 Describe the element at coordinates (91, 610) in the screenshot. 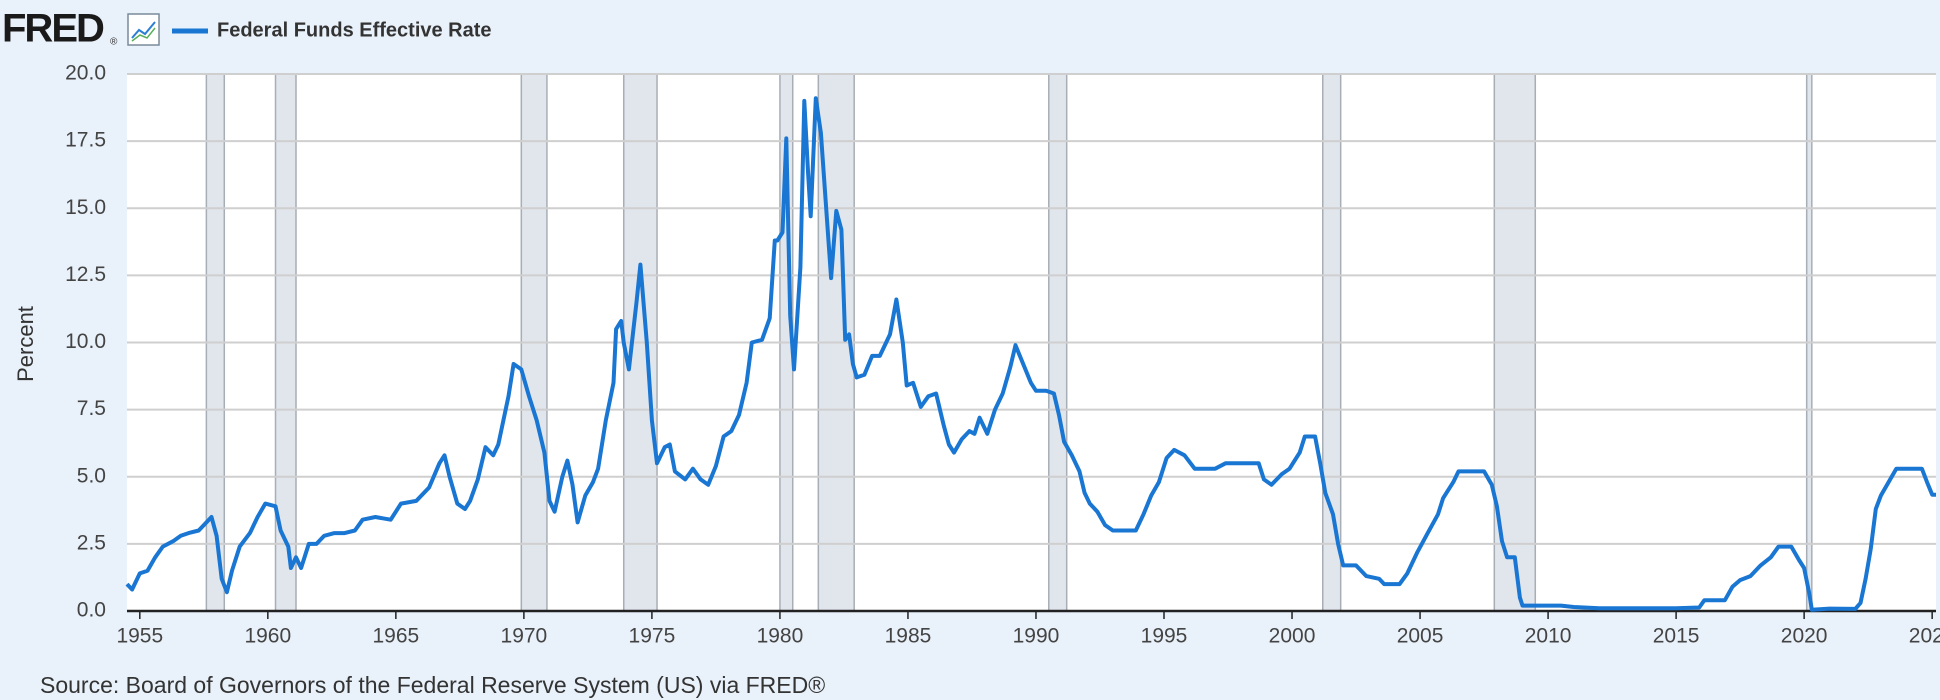

I see `y-tick-label: 0.0` at that location.